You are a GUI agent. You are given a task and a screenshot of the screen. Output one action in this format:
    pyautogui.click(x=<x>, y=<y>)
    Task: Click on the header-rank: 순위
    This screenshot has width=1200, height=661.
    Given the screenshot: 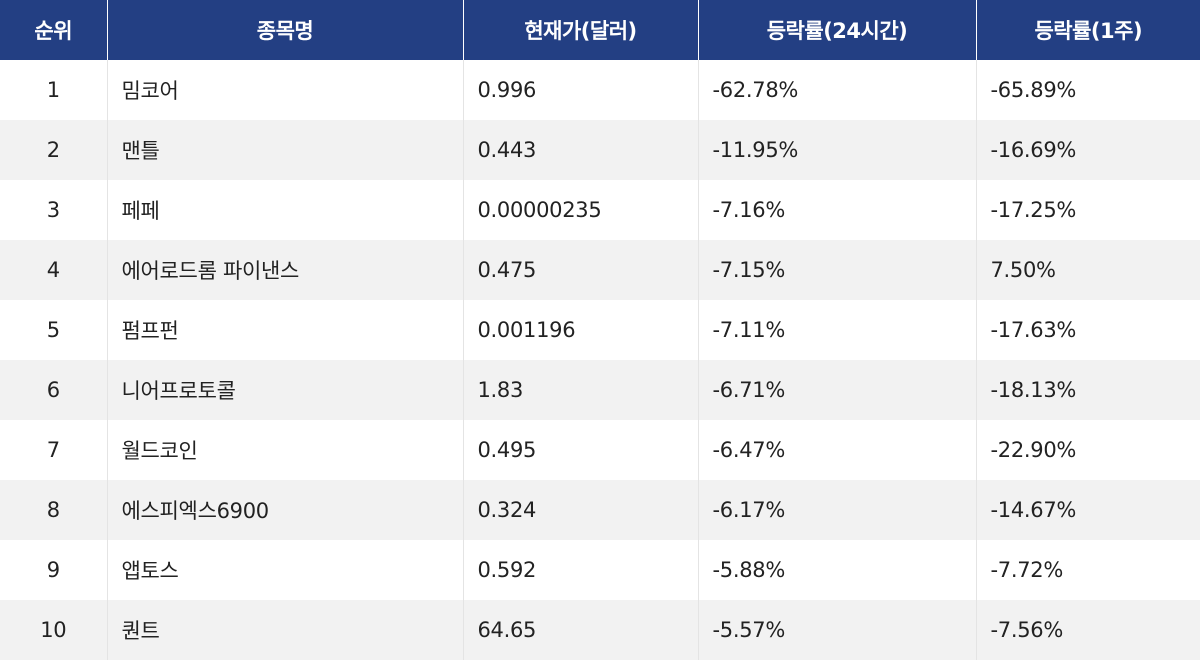 What is the action you would take?
    pyautogui.click(x=53, y=30)
    